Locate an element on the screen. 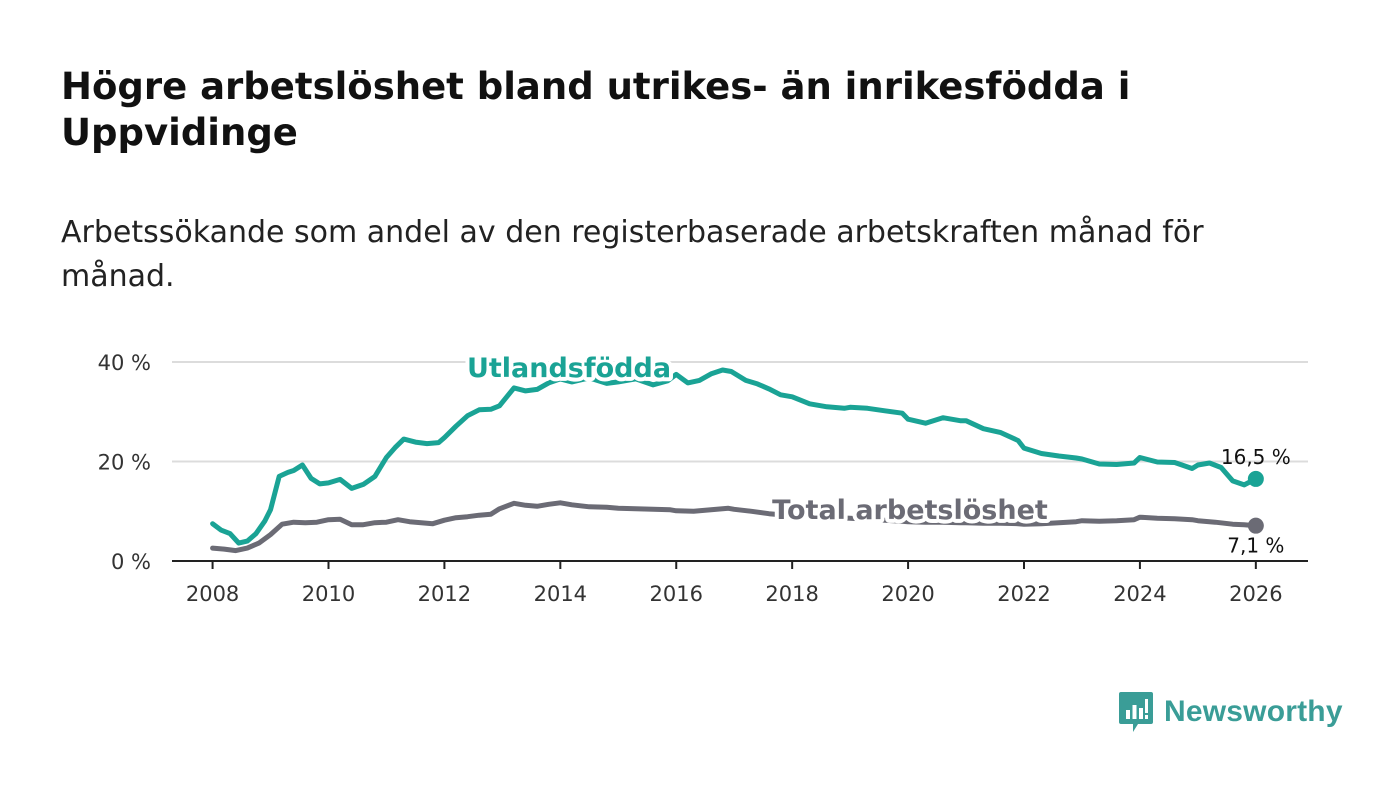 This screenshot has height=794, width=1400. y-tick-label: 20 % is located at coordinates (124, 463).